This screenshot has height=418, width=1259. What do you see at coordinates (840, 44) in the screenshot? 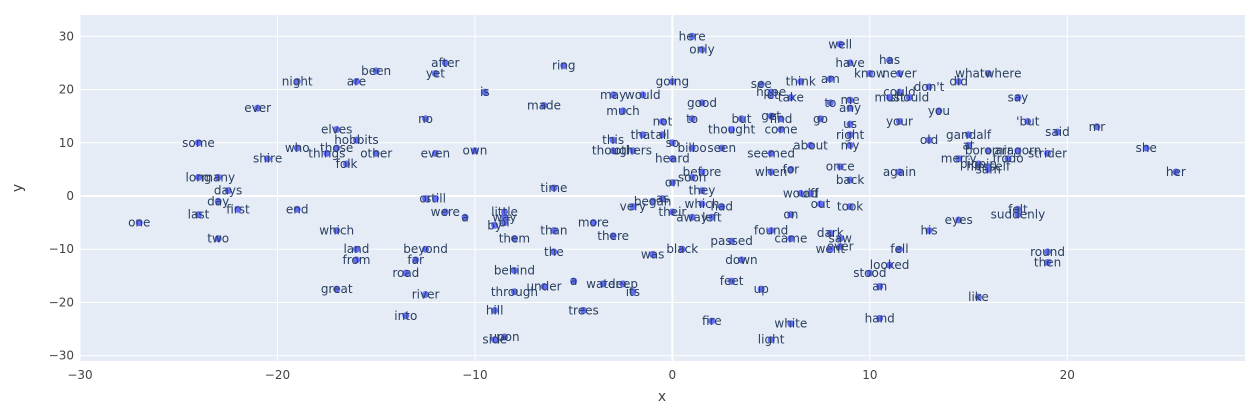
I see `point-label: well` at bounding box center [840, 44].